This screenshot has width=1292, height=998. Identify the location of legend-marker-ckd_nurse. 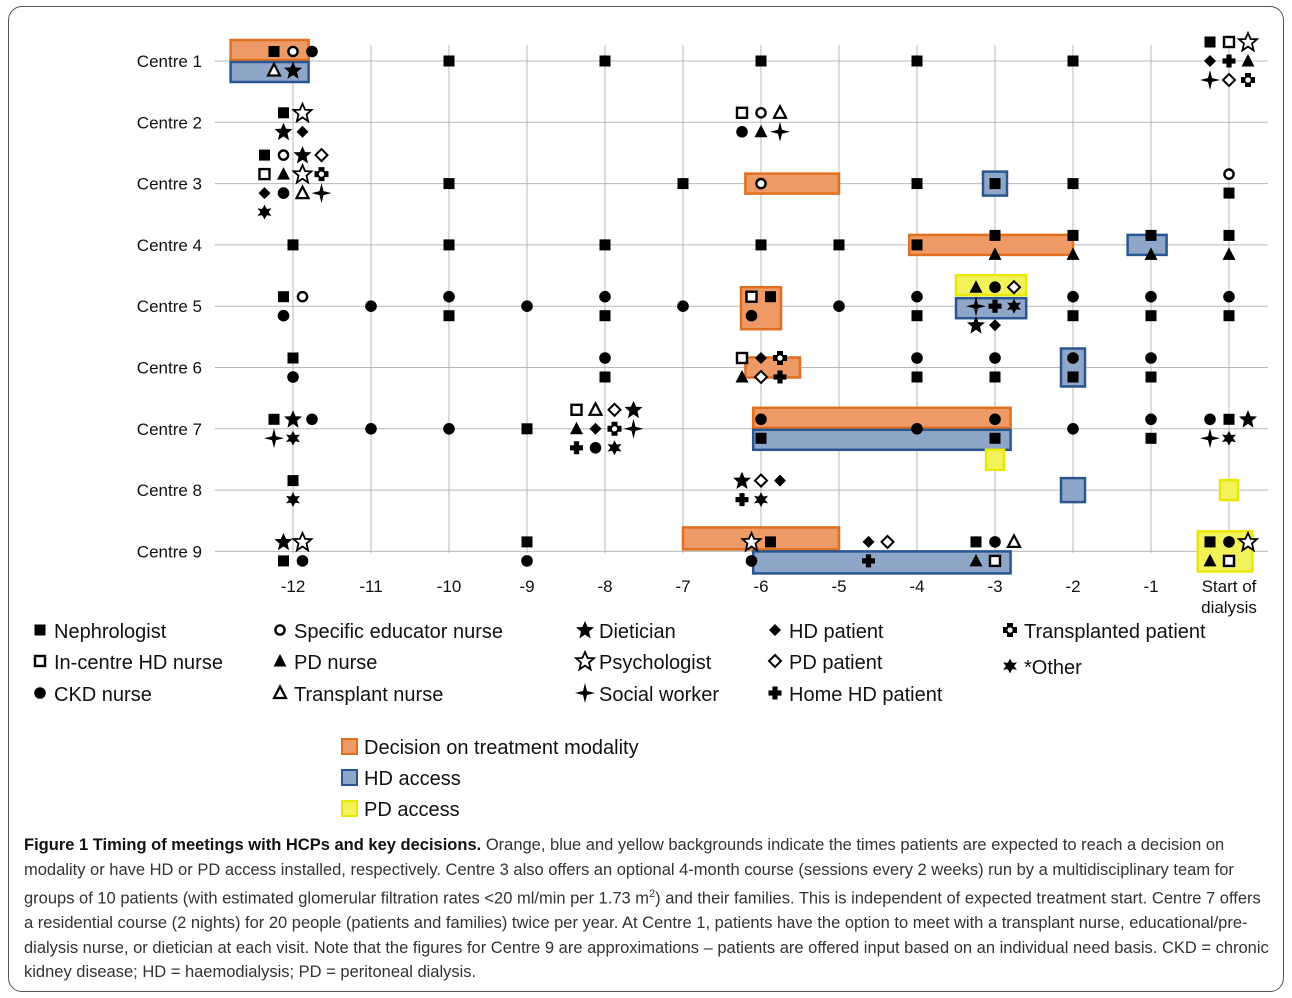
(40, 693).